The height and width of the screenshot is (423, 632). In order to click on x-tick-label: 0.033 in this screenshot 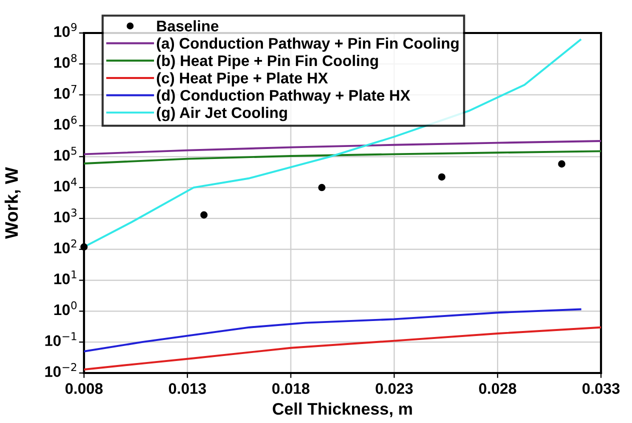, I will do `click(601, 388)`.